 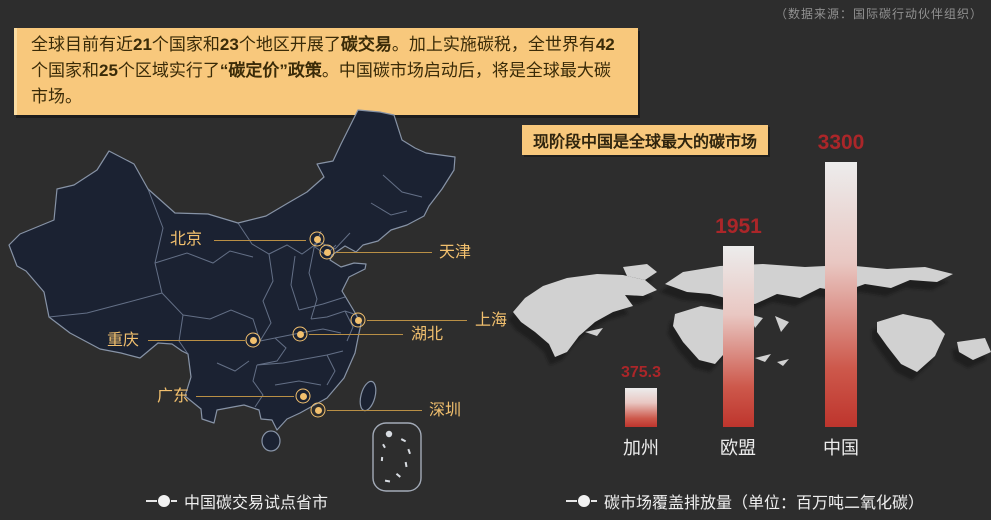 What do you see at coordinates (366, 44) in the screenshot?
I see `intro-run-bold: 碳交易` at bounding box center [366, 44].